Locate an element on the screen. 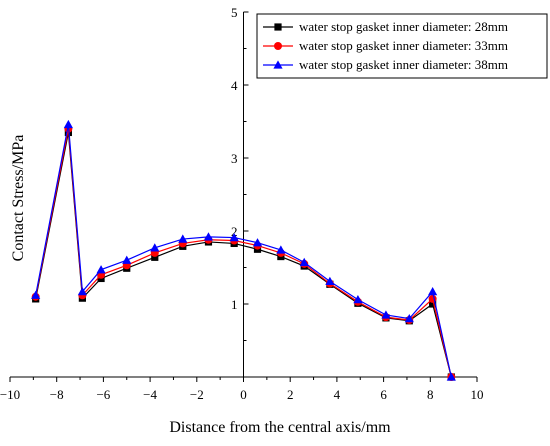 Image resolution: width=550 pixels, height=446 pixels. y-tick-label: 5 is located at coordinates (234, 12).